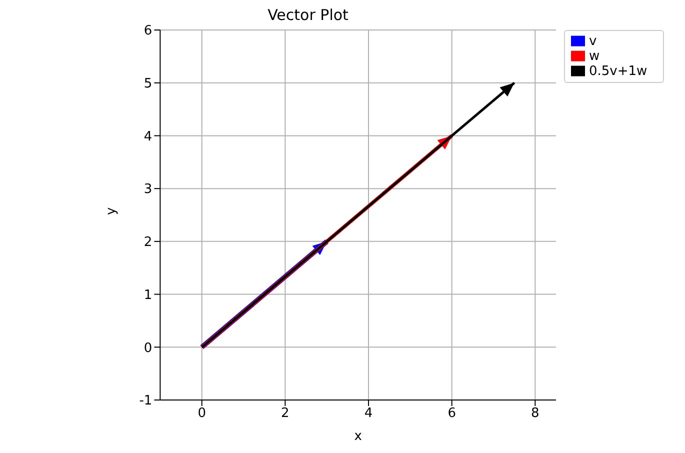 Image resolution: width=685 pixels, height=453 pixels. Describe the element at coordinates (145, 401) in the screenshot. I see `y-tick-label: -1` at that location.